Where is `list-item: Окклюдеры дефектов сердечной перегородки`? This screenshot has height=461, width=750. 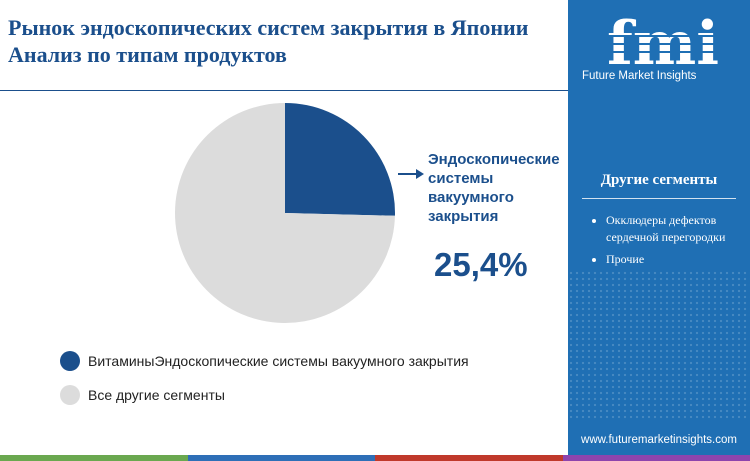
list-item: Окклюдеры дефектов сердечной перегородки is located at coordinates (666, 229).